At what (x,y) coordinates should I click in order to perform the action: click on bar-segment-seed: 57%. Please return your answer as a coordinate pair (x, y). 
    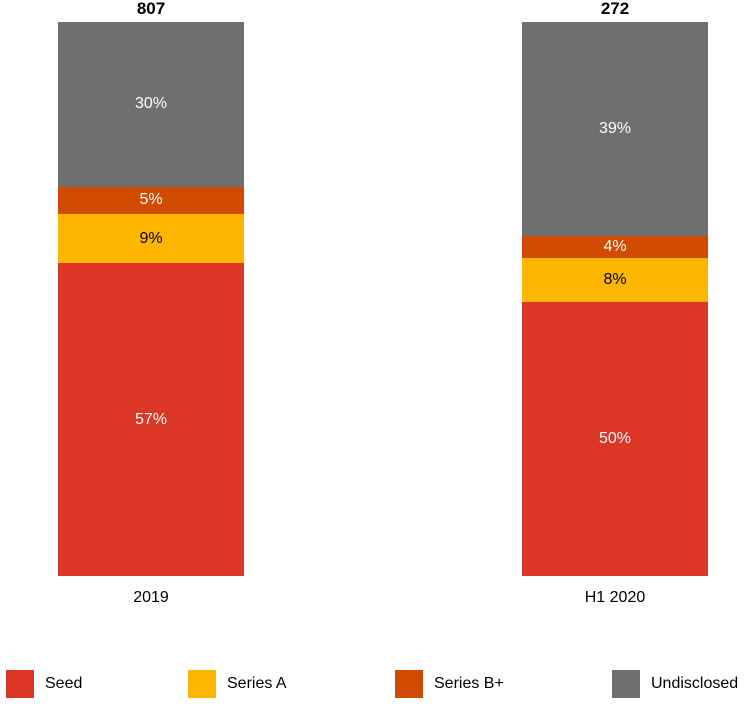
    Looking at the image, I should click on (151, 419).